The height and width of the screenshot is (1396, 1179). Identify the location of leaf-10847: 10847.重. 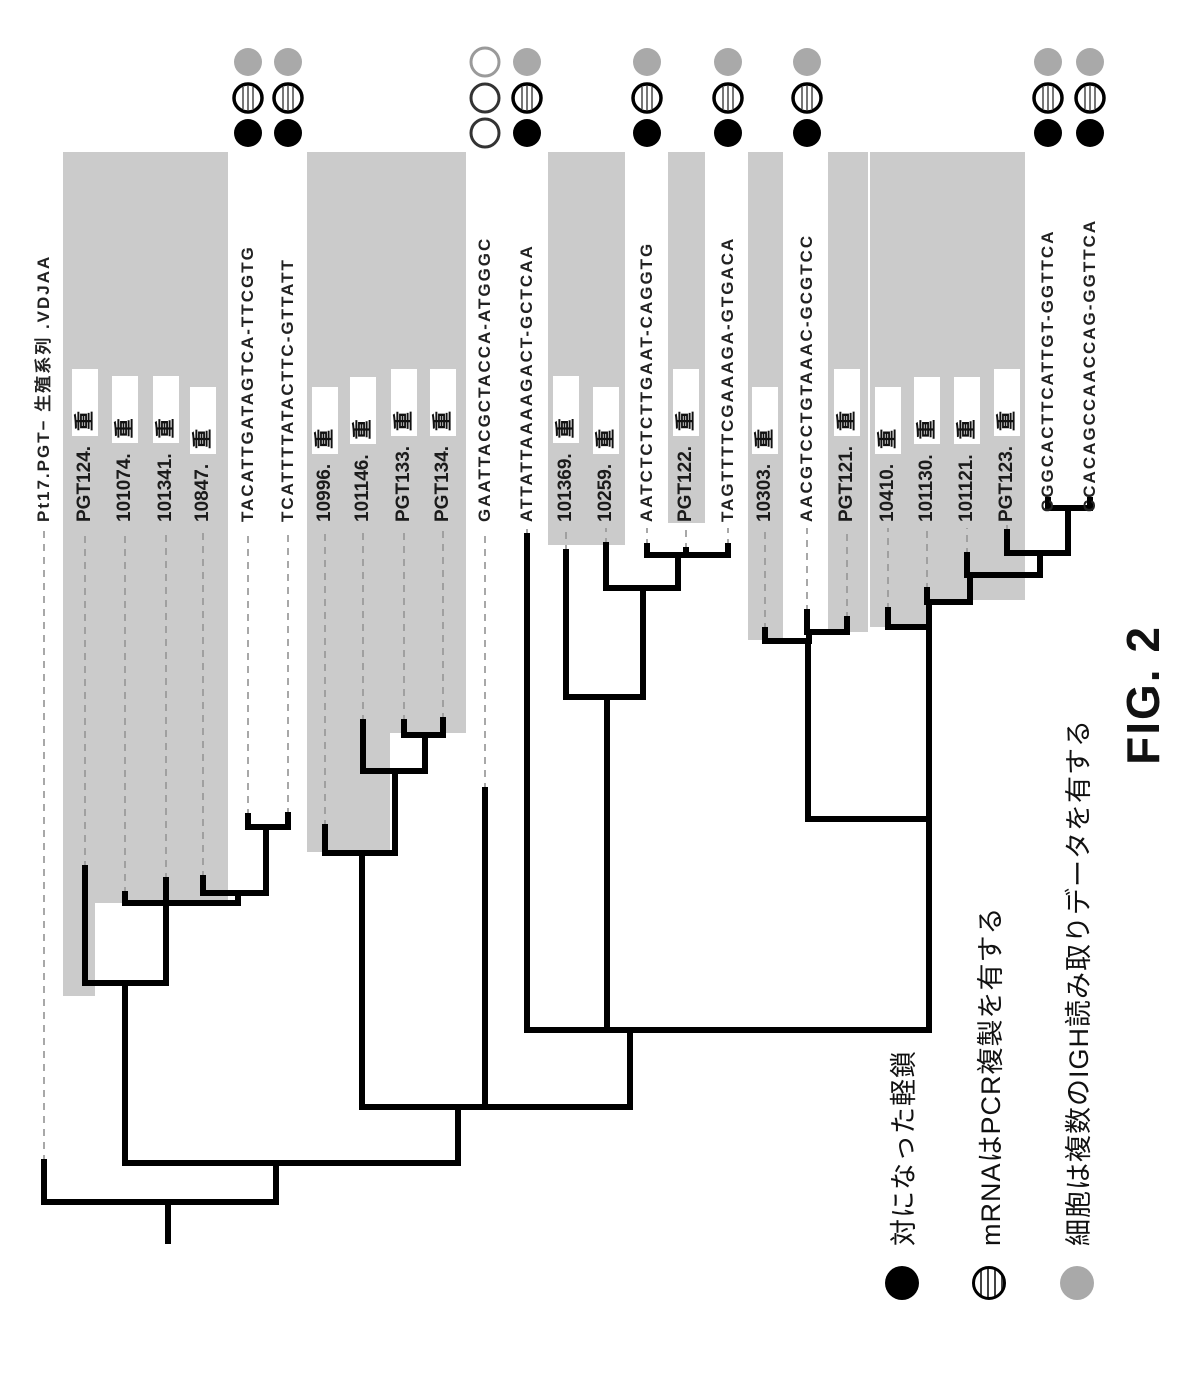
(203, 454).